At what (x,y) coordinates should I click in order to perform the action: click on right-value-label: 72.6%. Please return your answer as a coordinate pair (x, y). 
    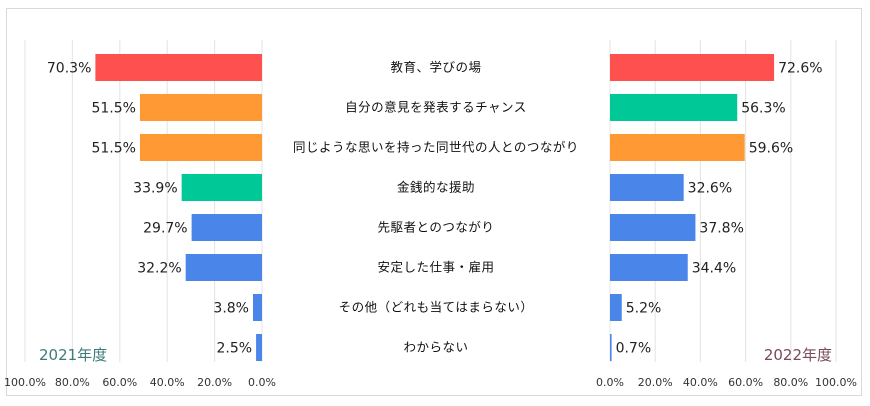
    Looking at the image, I should click on (800, 69).